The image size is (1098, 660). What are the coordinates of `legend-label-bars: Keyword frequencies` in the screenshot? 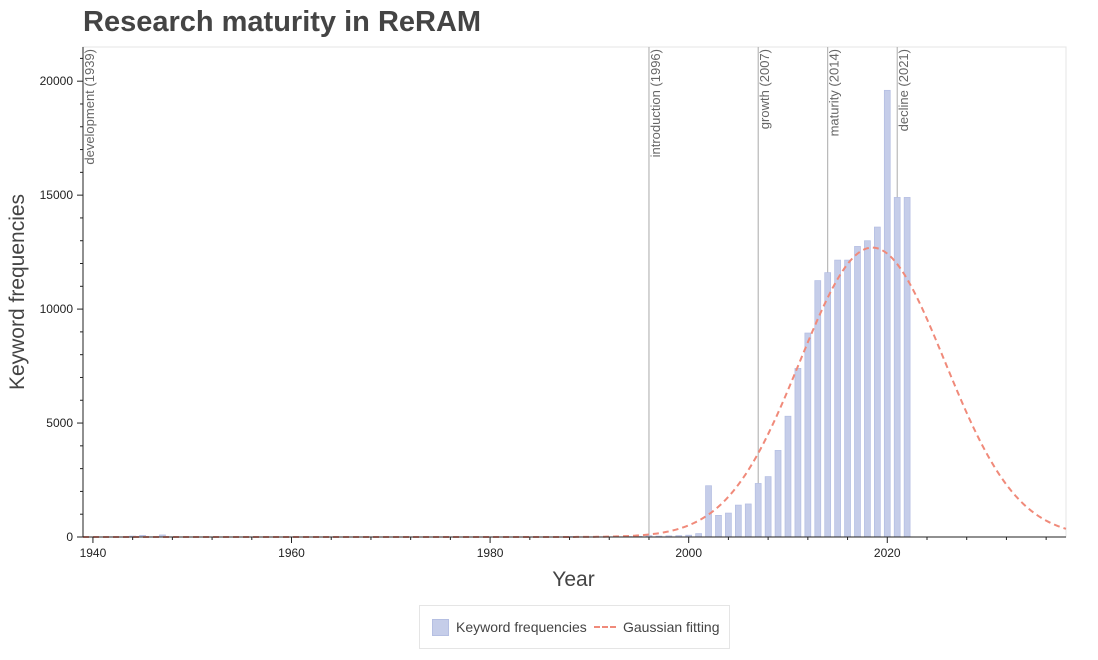 It's located at (521, 627).